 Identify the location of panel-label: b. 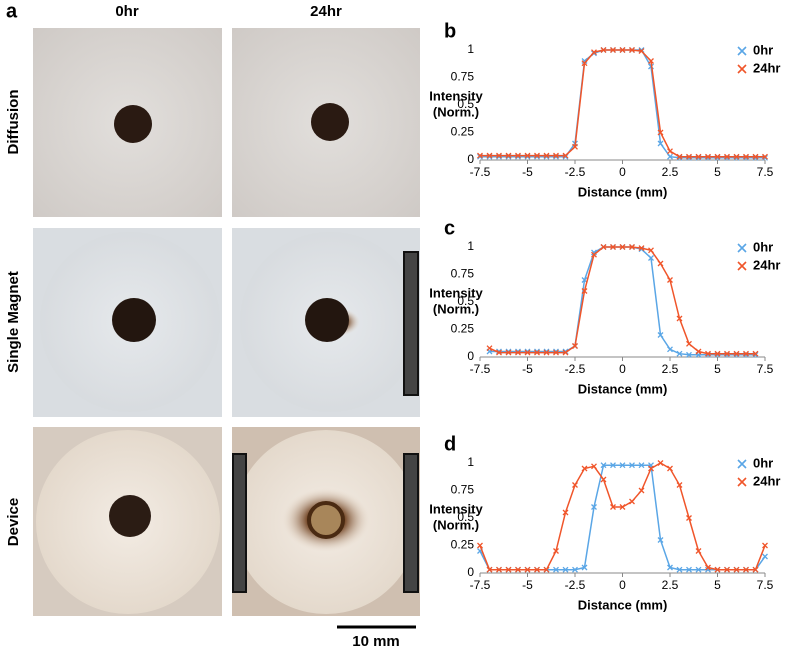
(450, 31).